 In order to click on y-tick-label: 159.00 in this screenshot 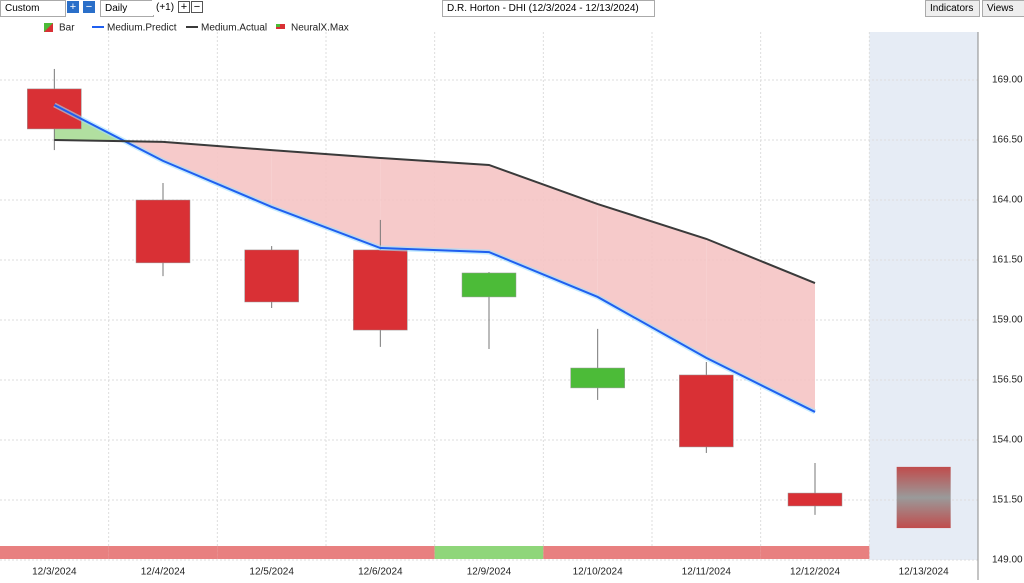, I will do `click(1007, 320)`.